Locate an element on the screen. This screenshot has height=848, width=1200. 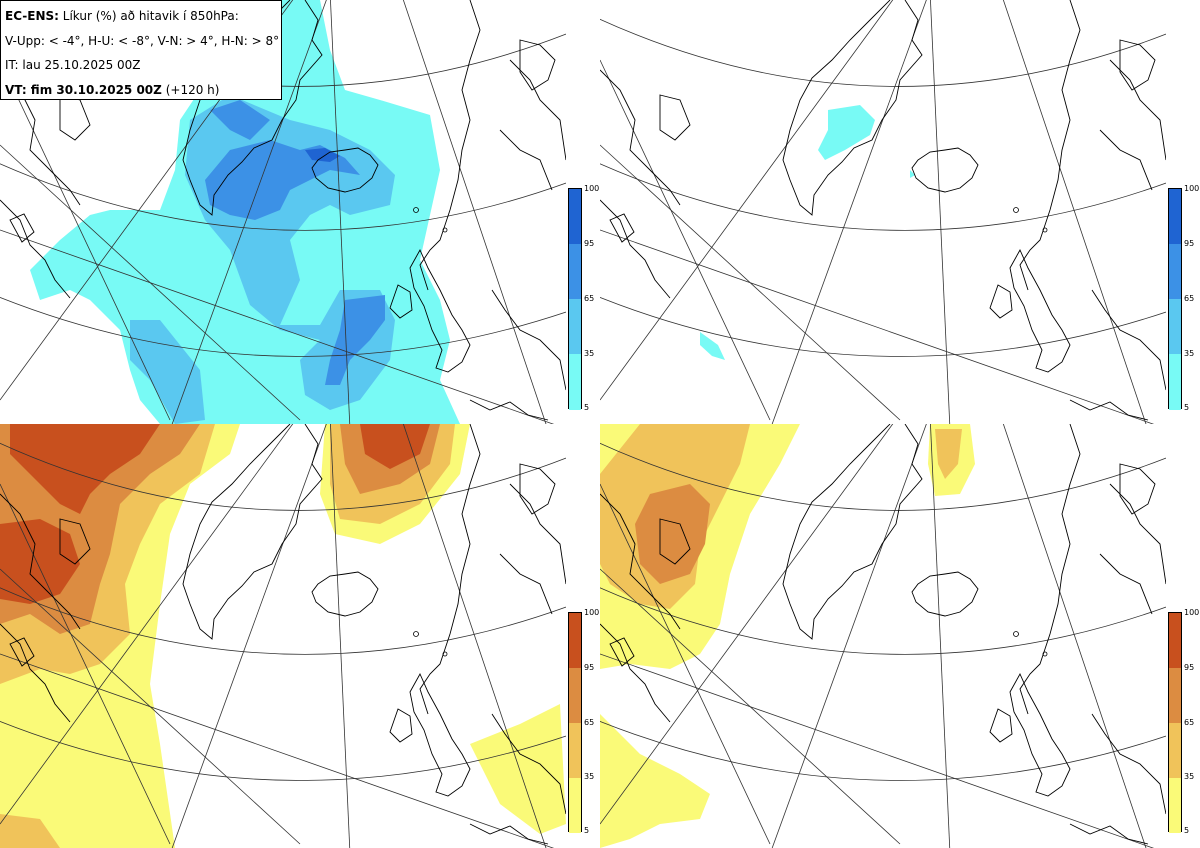
info-title: Líkur (%) að hitavik í 850hPa: is located at coordinates (150, 16).